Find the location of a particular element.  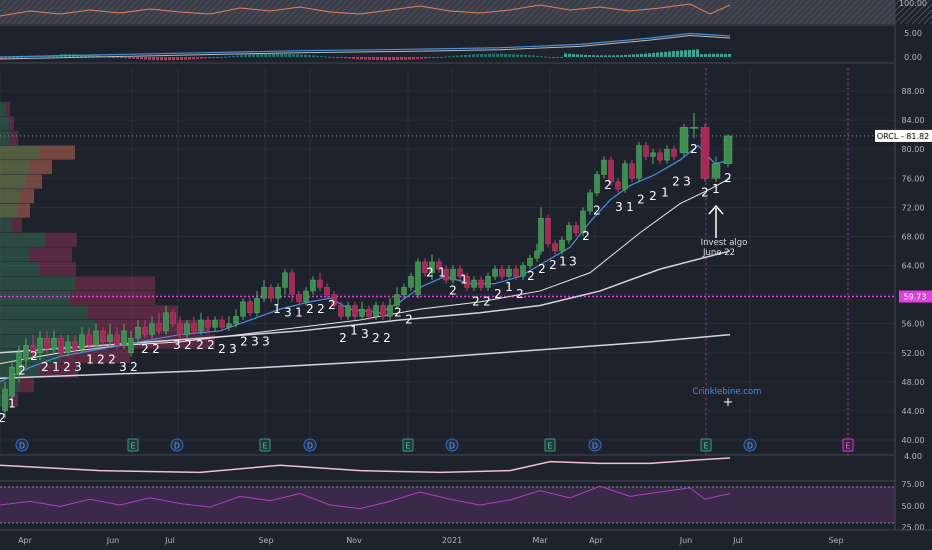

sequence-label: 1 is located at coordinates (464, 280).